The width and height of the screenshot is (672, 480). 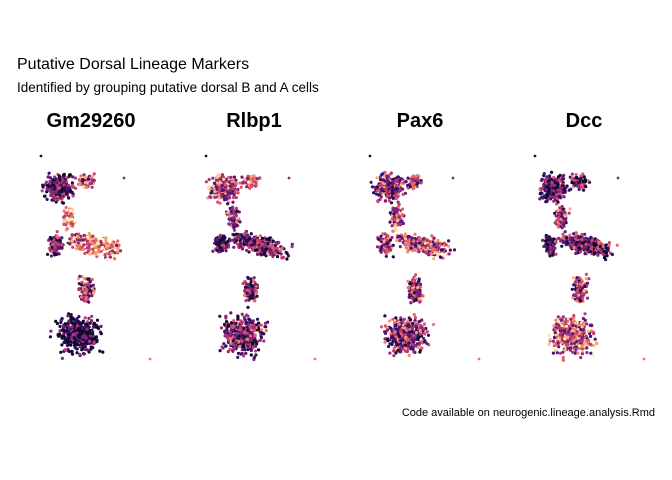 I want to click on panel-title-2: Rlbp1, so click(x=254, y=121).